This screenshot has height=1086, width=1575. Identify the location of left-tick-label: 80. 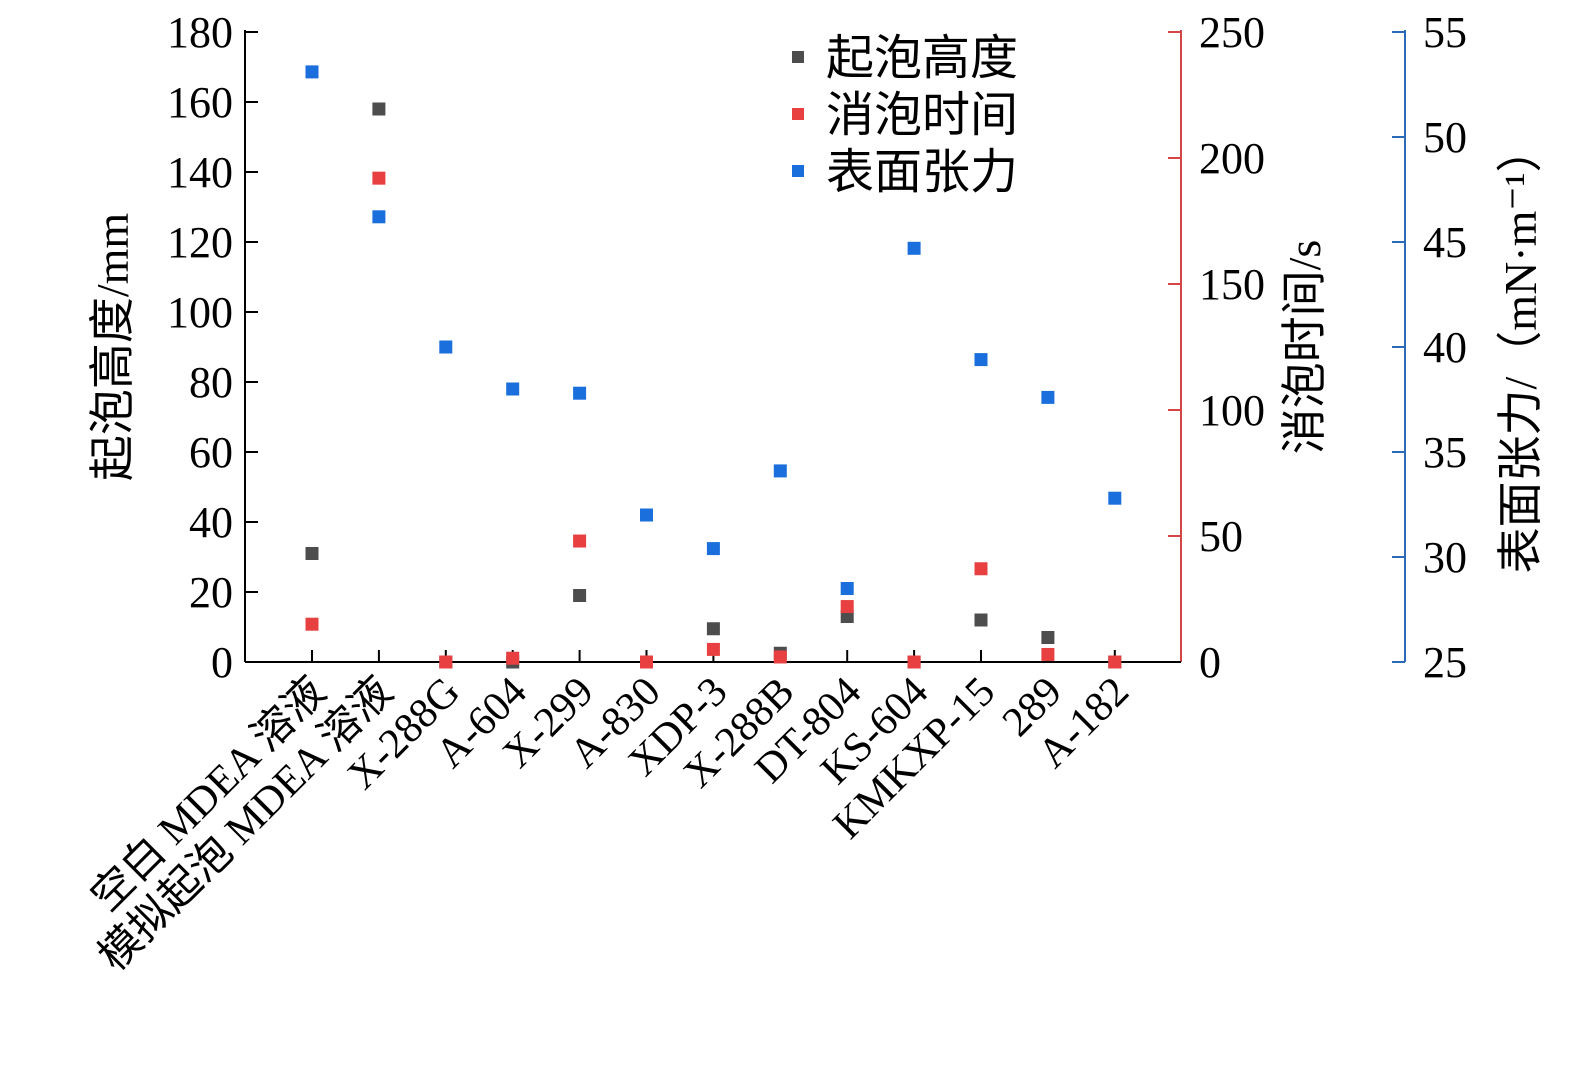
(211, 382).